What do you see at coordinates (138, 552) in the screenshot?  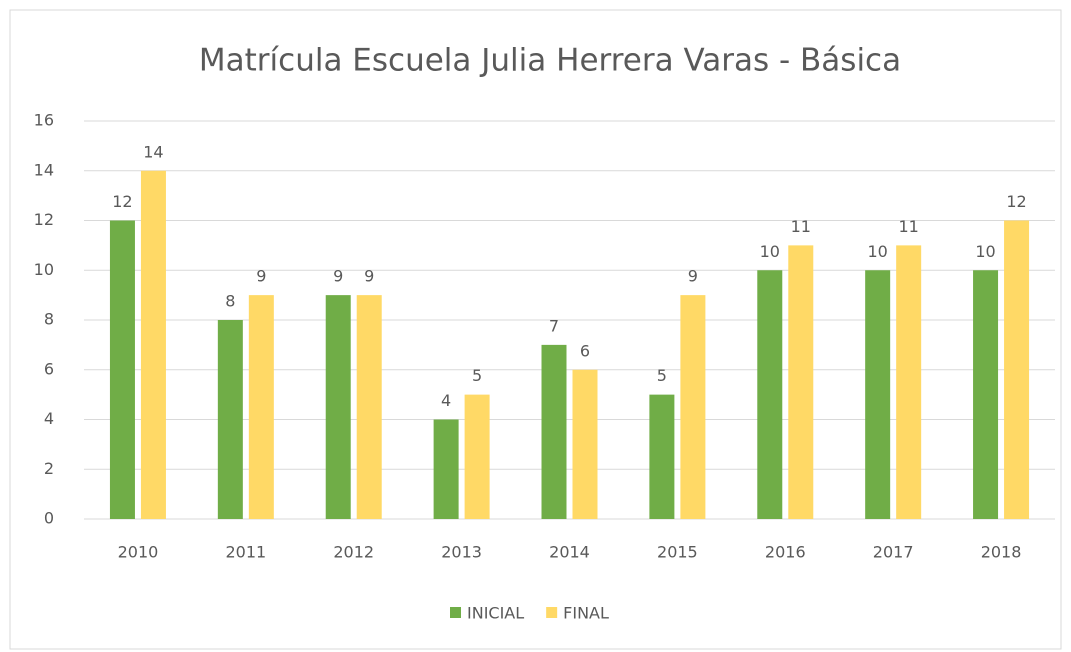 I see `x-tick-label: 2010` at bounding box center [138, 552].